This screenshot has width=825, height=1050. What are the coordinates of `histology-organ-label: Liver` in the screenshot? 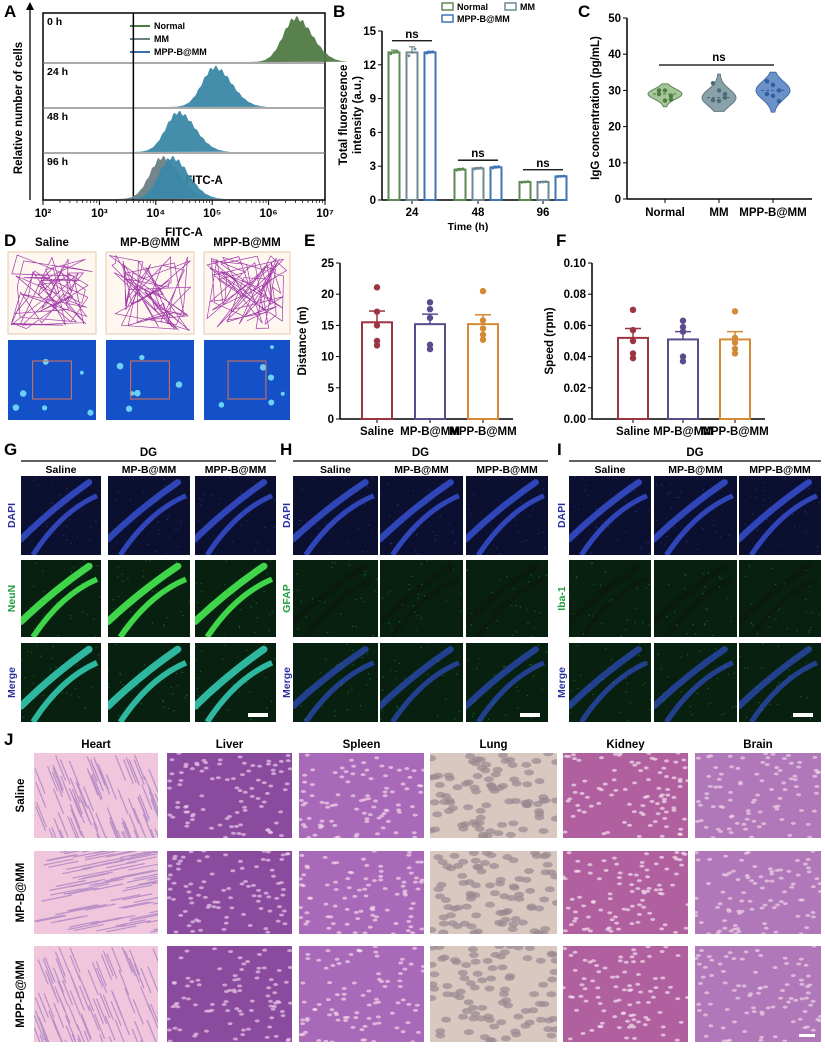 It's located at (230, 745).